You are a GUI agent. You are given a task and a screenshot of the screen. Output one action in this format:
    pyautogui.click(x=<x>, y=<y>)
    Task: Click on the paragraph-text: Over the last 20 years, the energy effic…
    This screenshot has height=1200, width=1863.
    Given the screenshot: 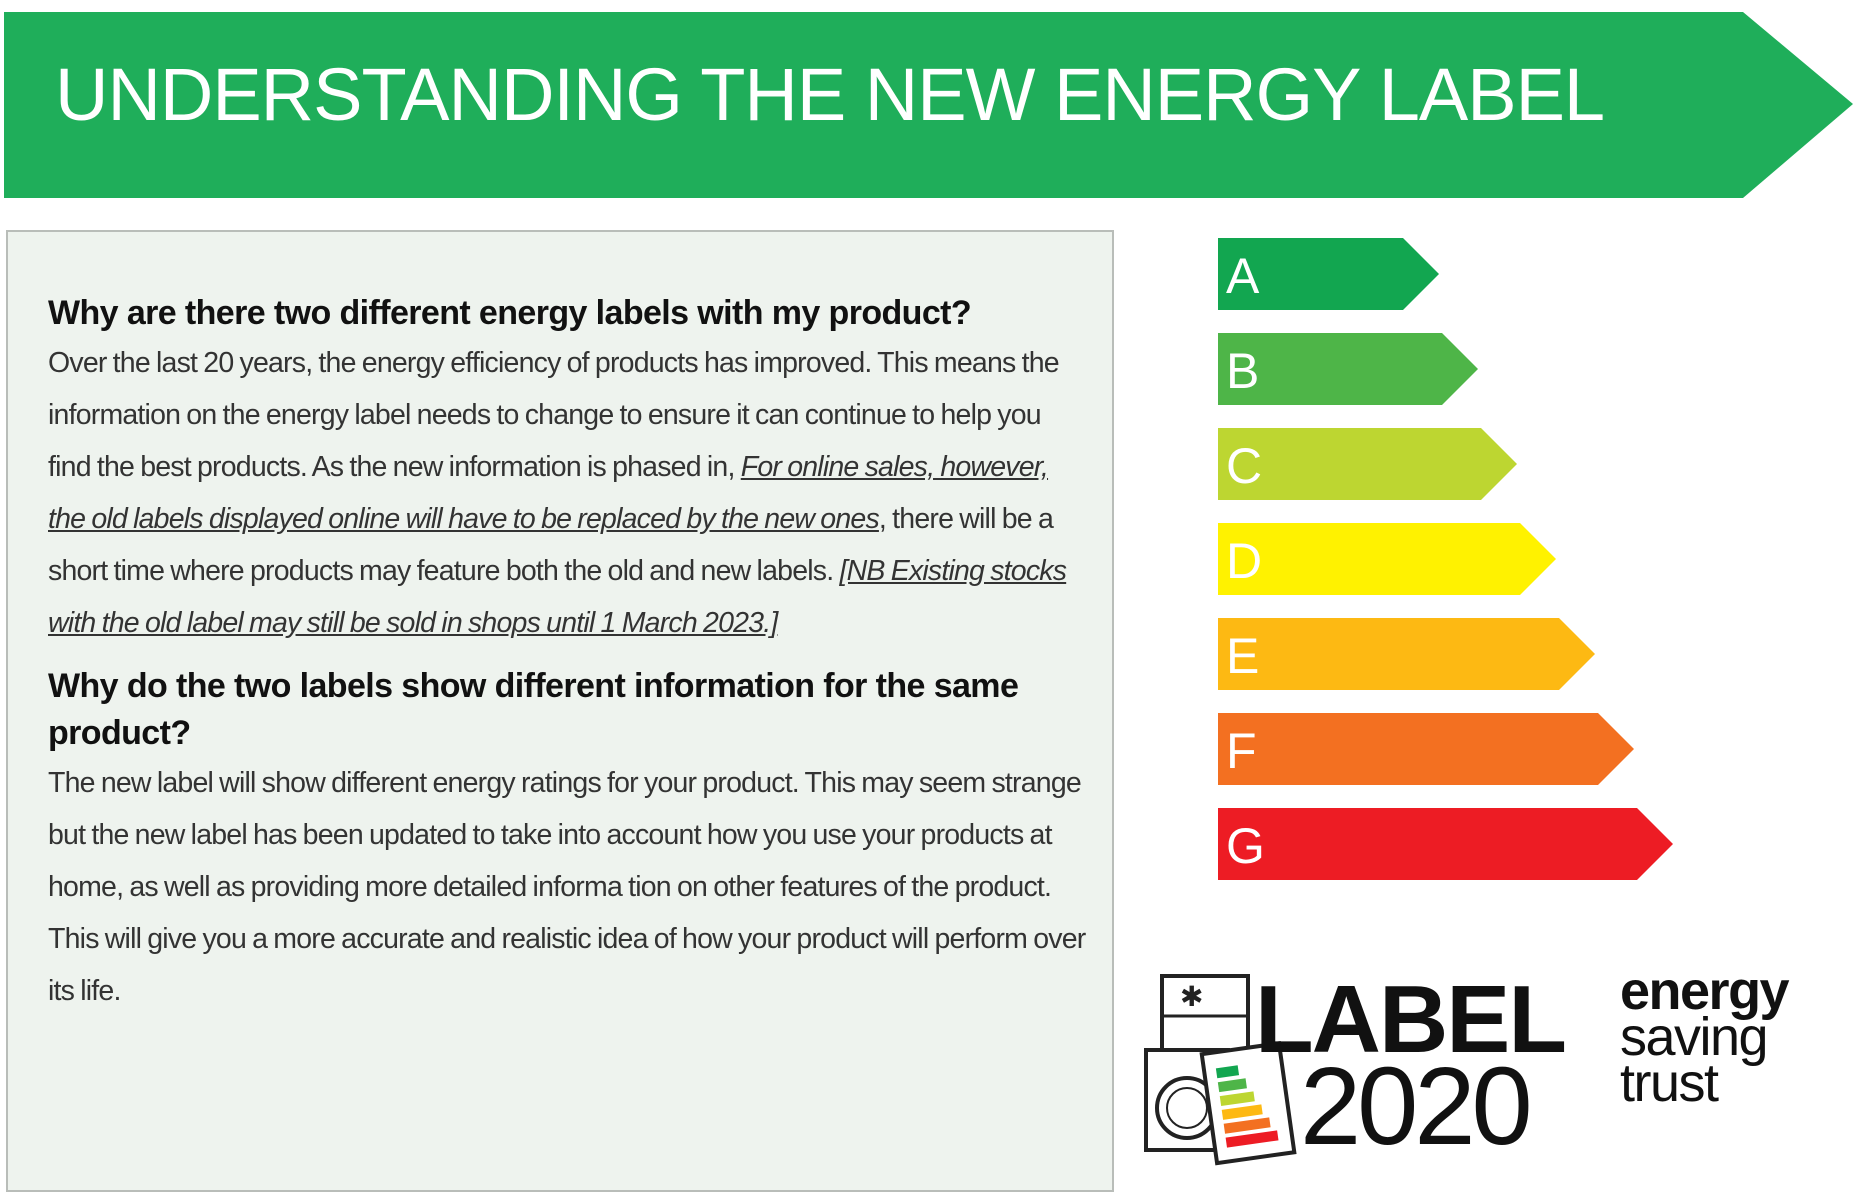 What is the action you would take?
    pyautogui.click(x=554, y=415)
    